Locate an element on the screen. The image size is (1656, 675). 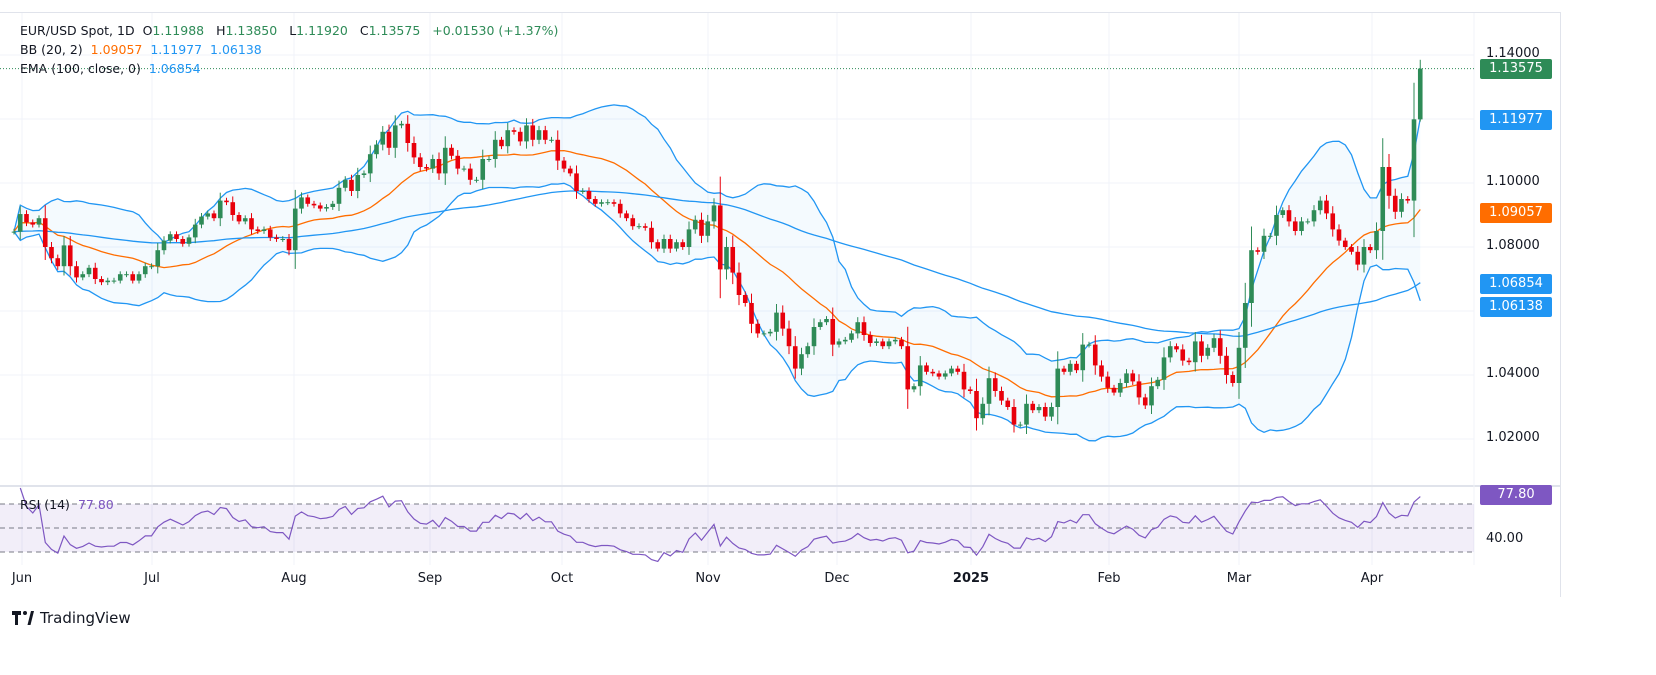
brand-name: TradingView is located at coordinates (85, 618).